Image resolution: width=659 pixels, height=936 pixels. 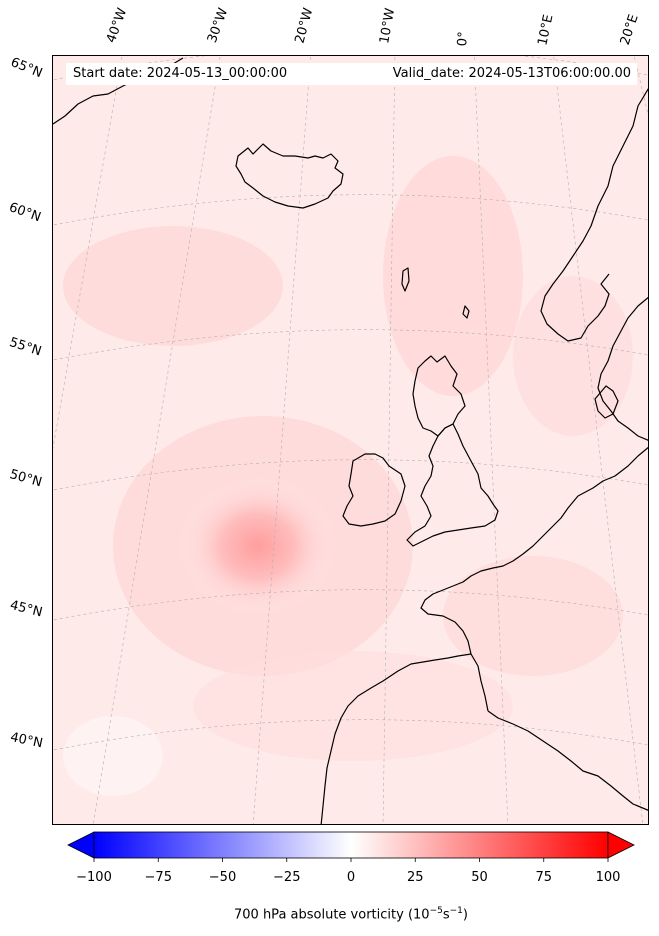 I want to click on latitude-label-40n: 40°N, so click(x=26, y=741).